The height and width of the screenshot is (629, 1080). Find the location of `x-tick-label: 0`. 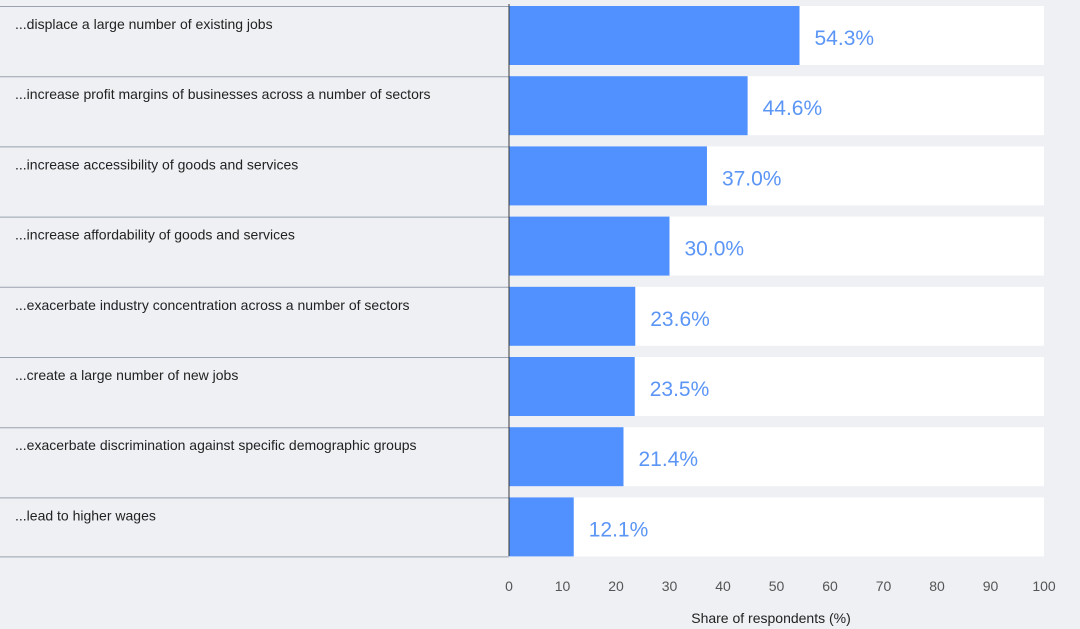

x-tick-label: 0 is located at coordinates (509, 586).